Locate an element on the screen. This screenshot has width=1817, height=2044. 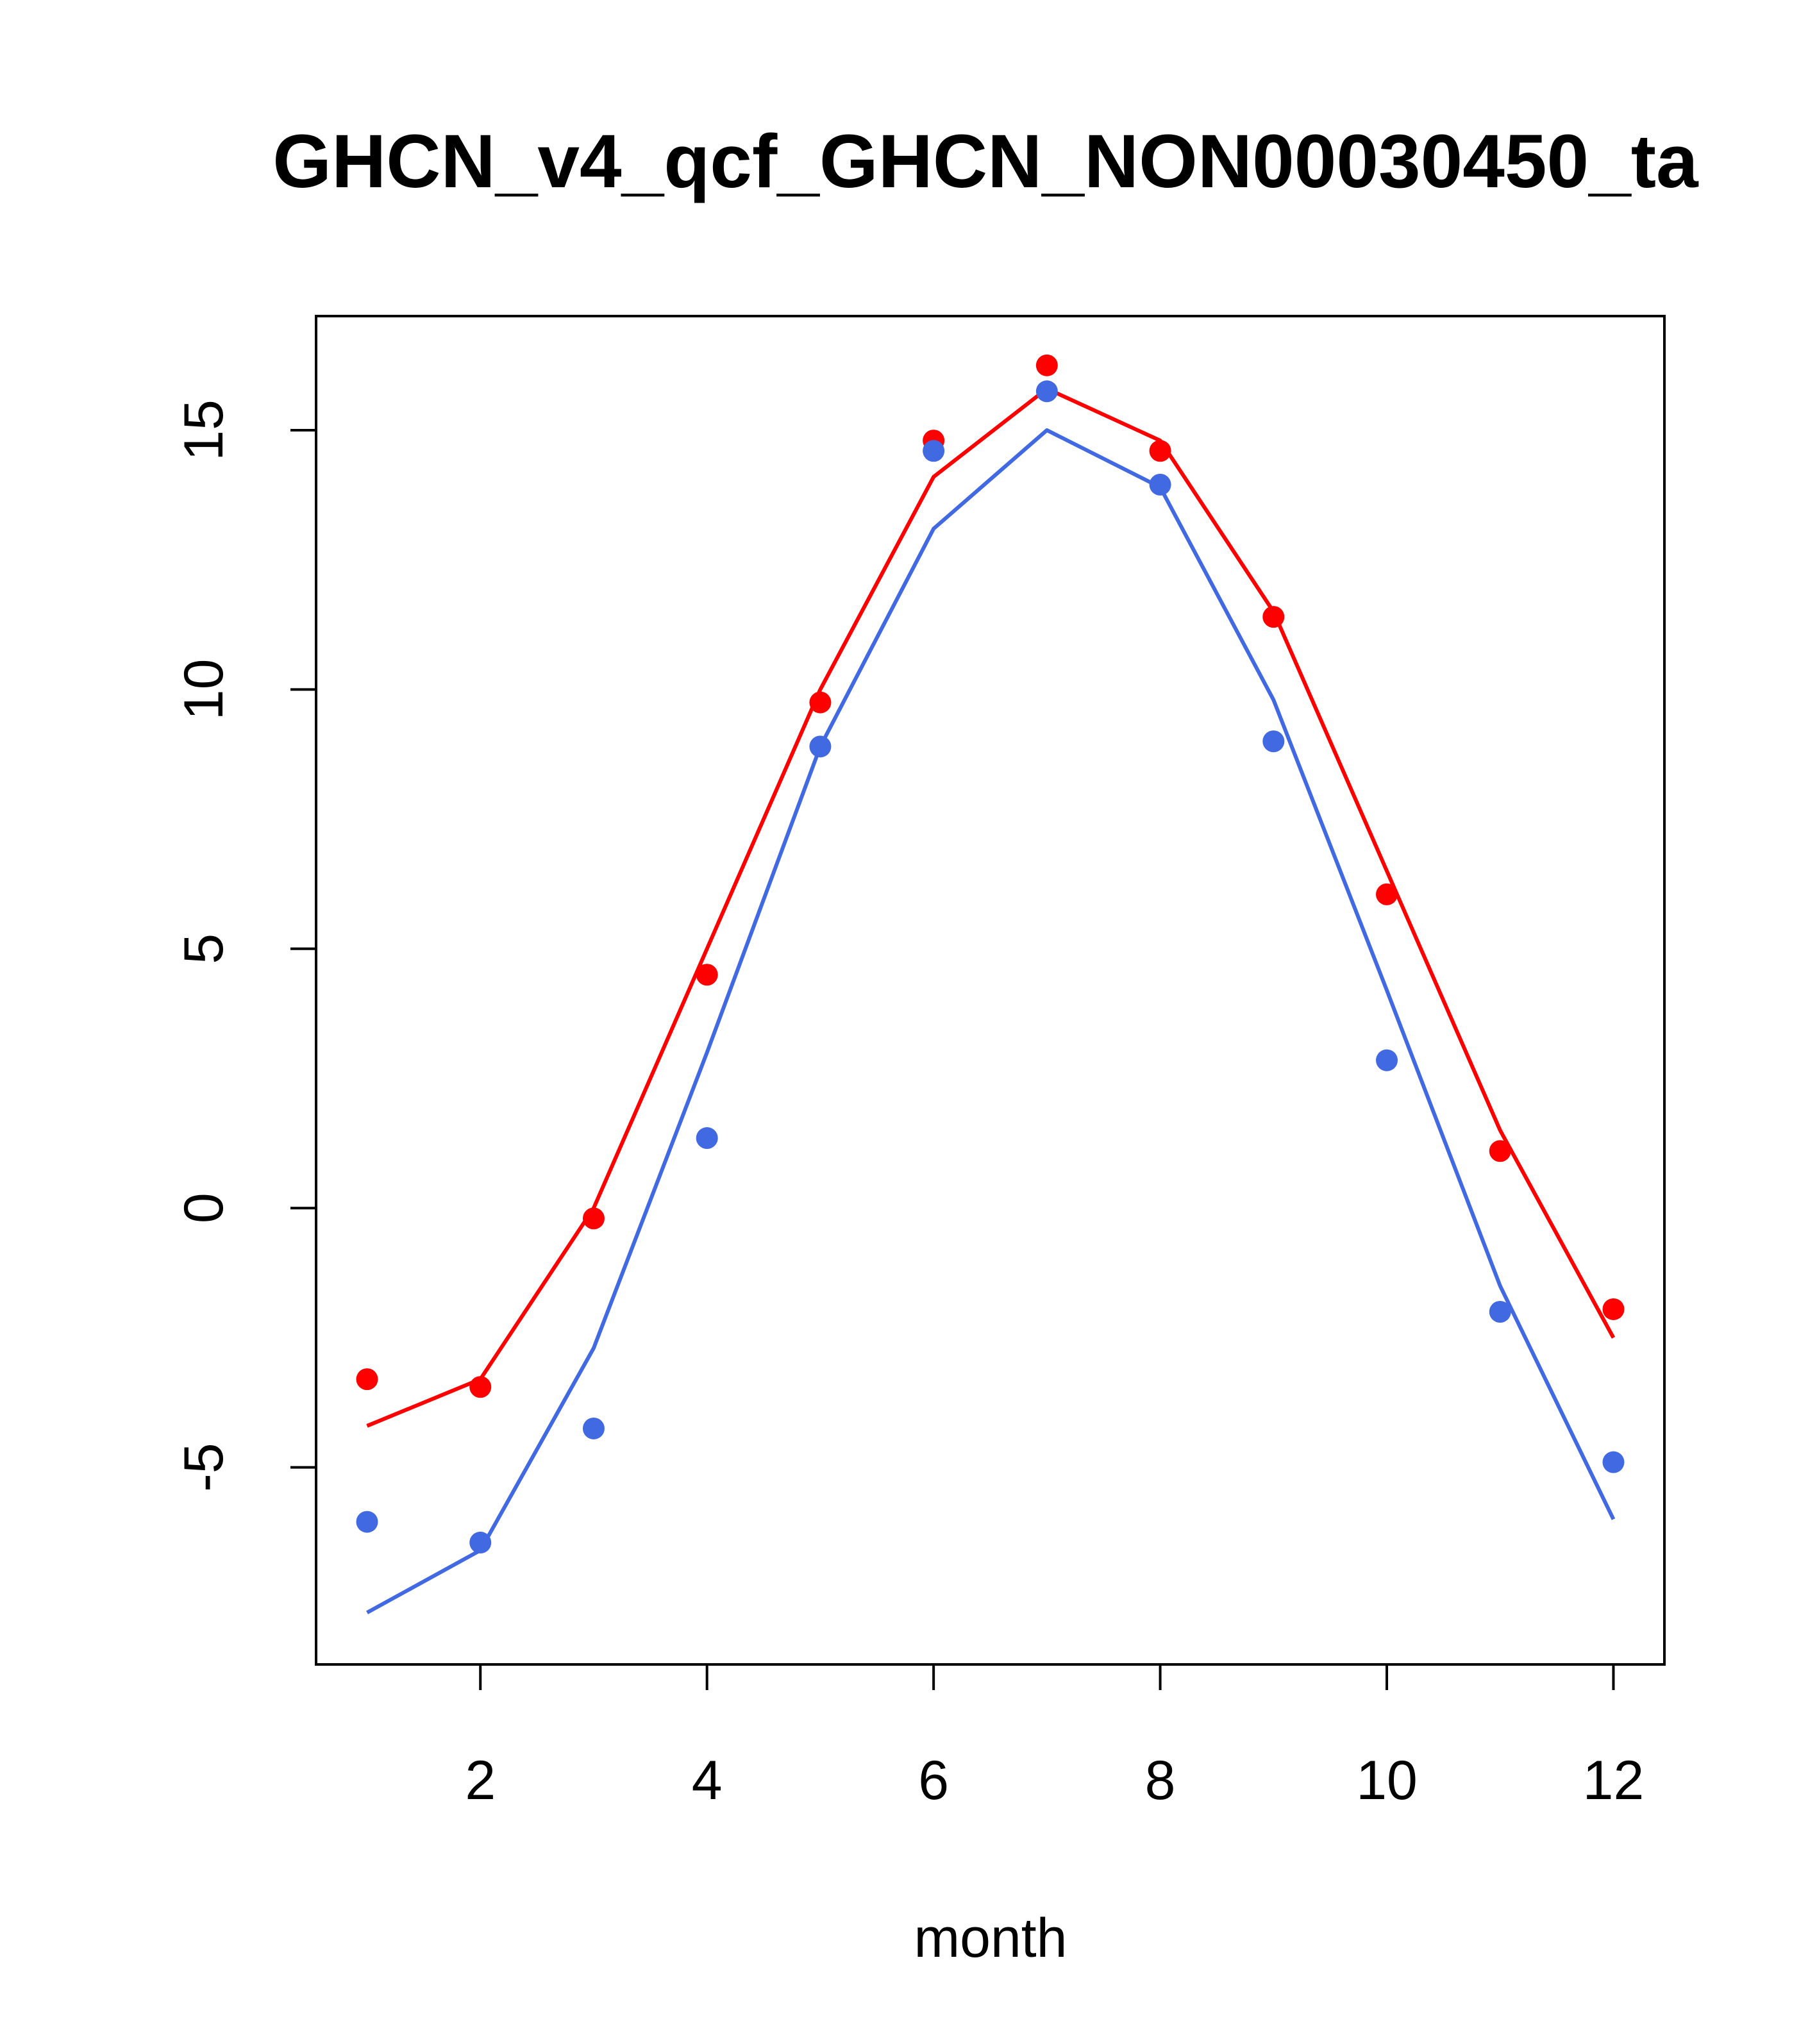
chart-title: GHCN_v4_qcf_GHCN_NON00030450_ta is located at coordinates (986, 161).